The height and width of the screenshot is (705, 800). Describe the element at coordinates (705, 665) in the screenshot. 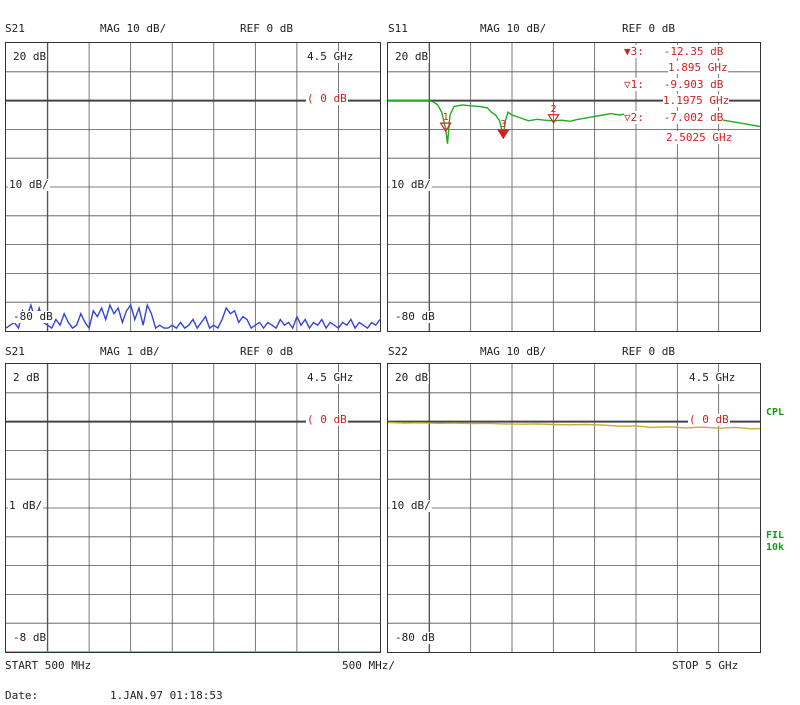

I see `stop-frequency: STOP 5 GHz` at that location.